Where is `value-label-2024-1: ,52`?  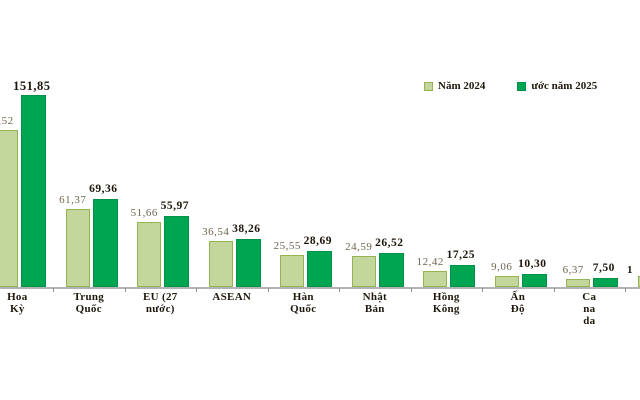 value-label-2024-1: ,52 is located at coordinates (7, 120).